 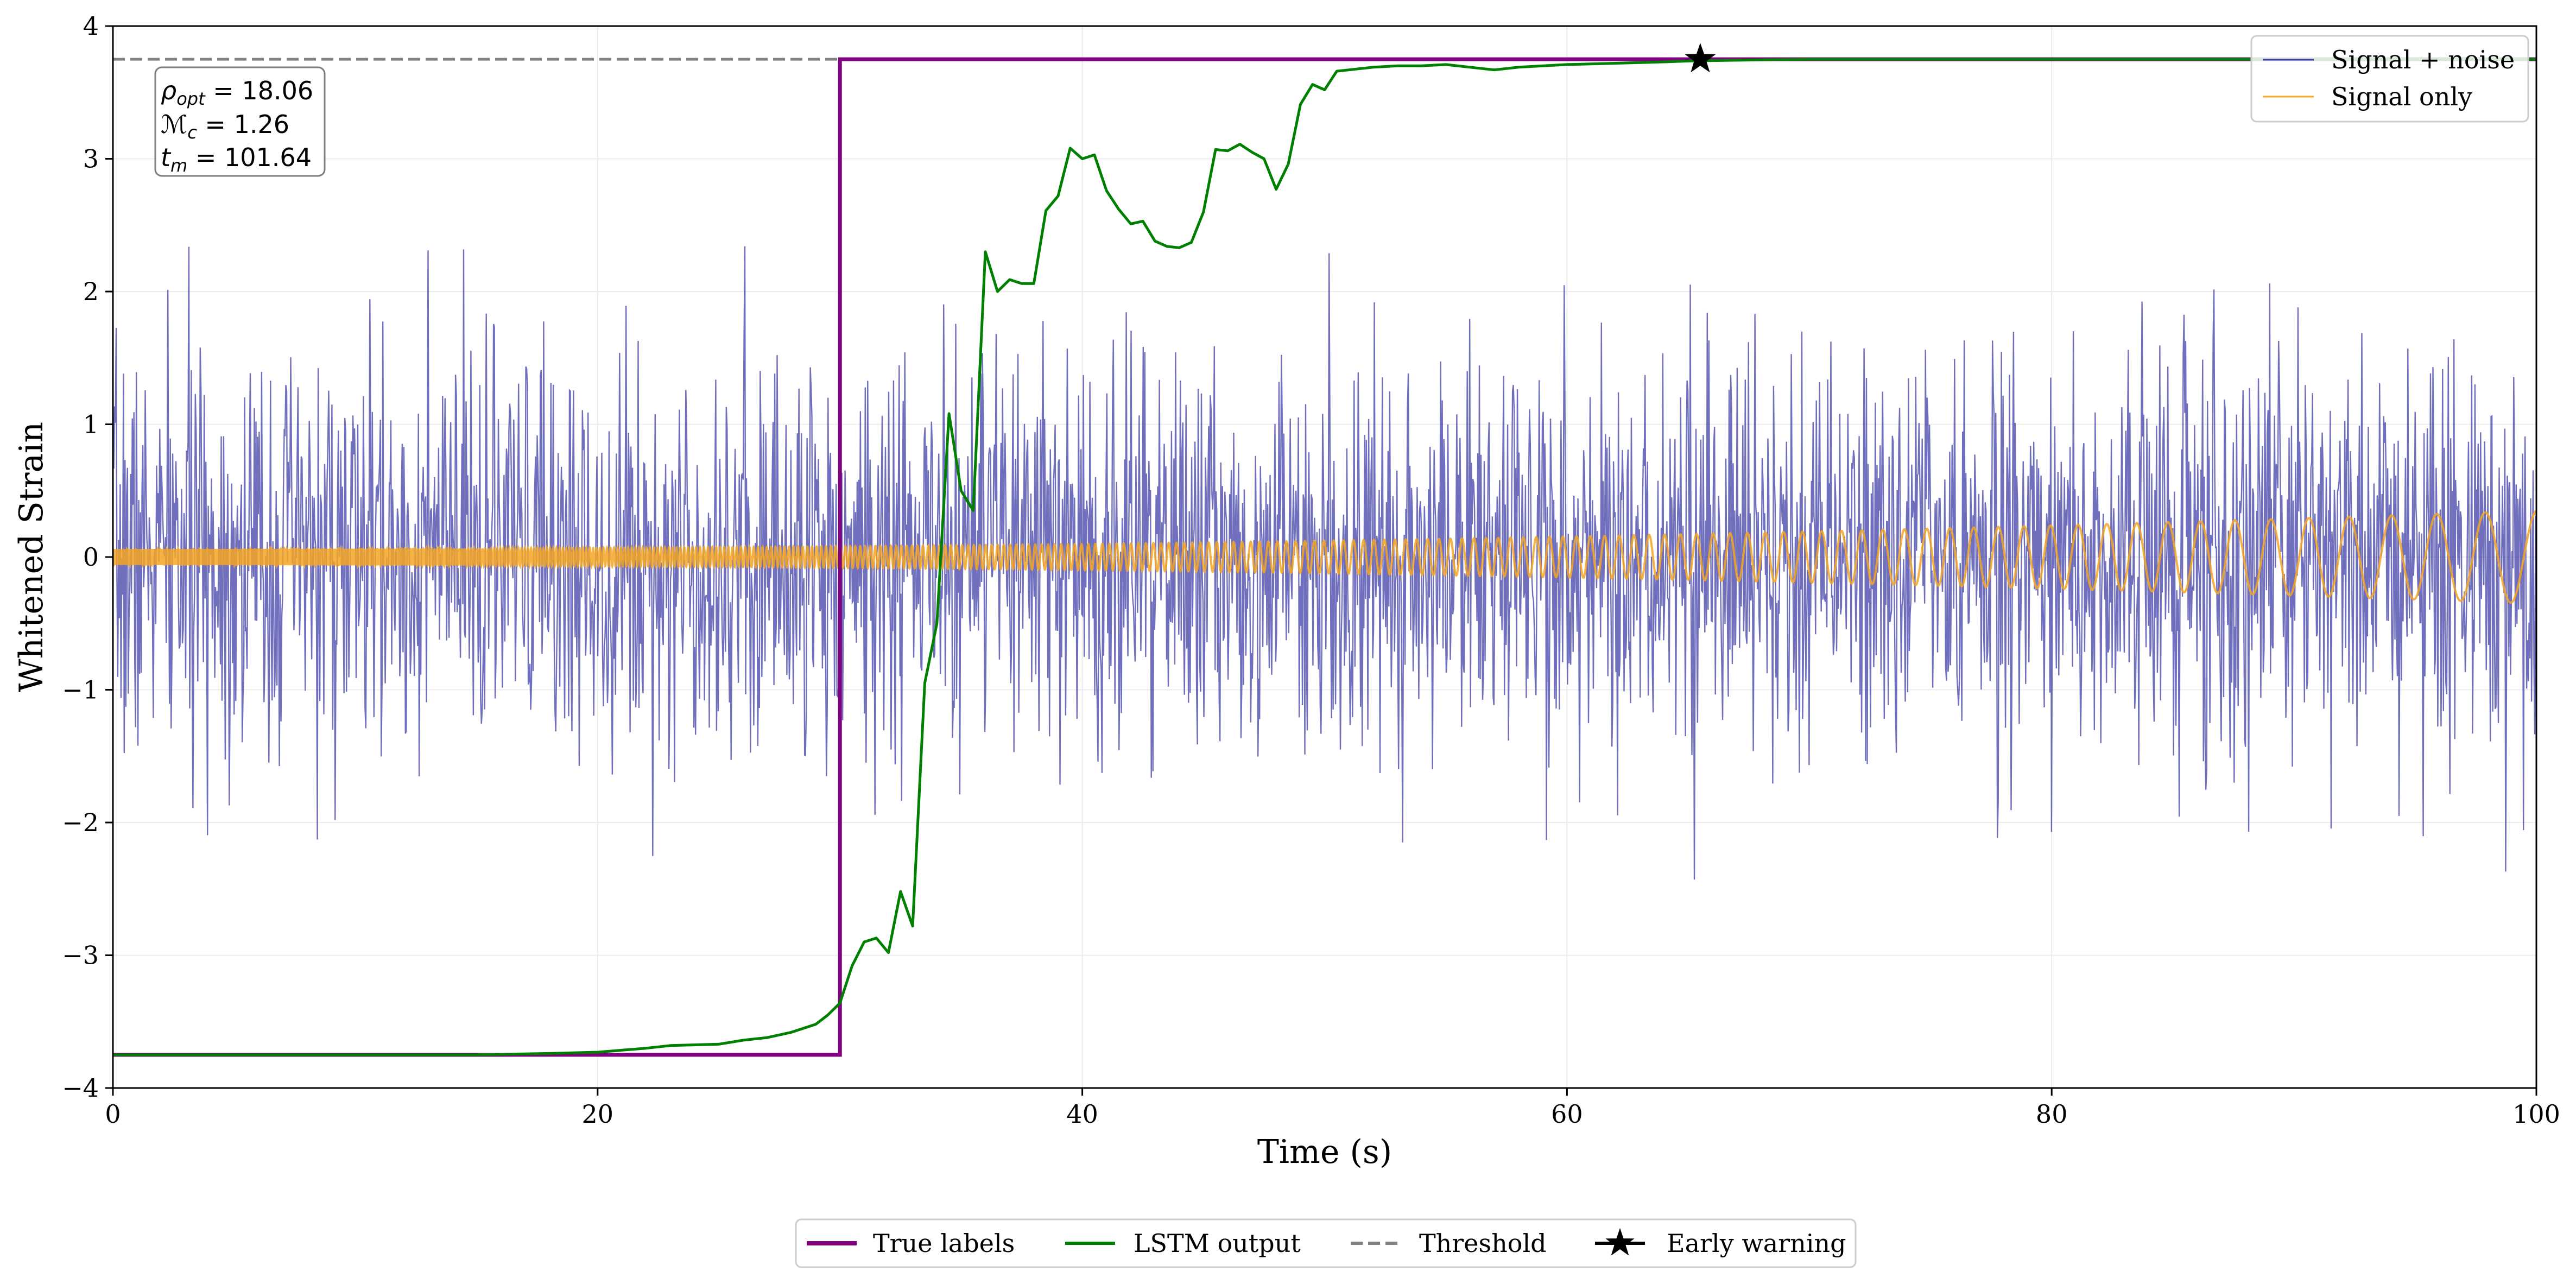 I want to click on legend-label-threshold: Threshold, so click(x=1483, y=1243).